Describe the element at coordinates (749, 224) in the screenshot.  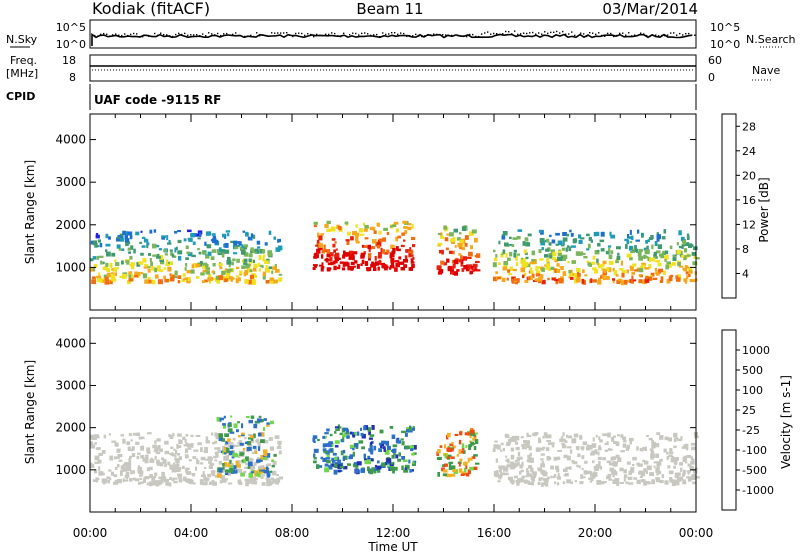
I see `colorbar-tick-label: 12` at that location.